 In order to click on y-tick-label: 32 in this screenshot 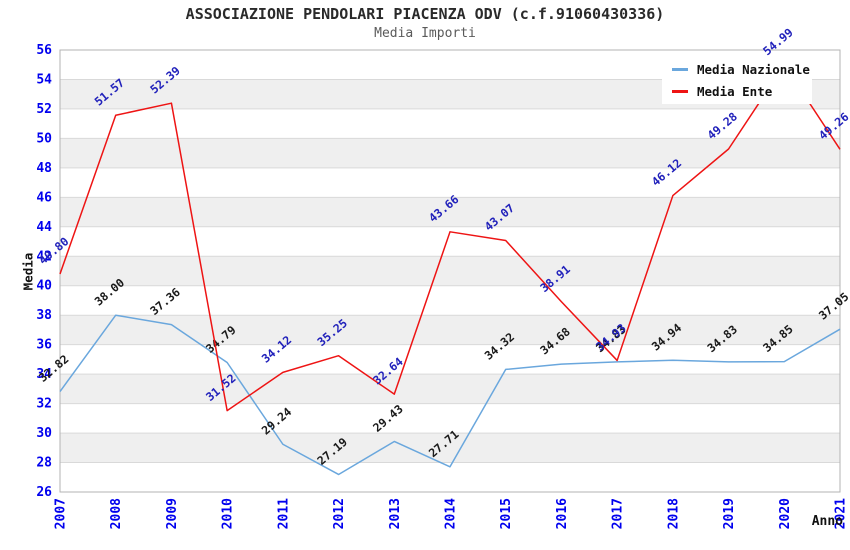, I will do `click(44, 404)`.